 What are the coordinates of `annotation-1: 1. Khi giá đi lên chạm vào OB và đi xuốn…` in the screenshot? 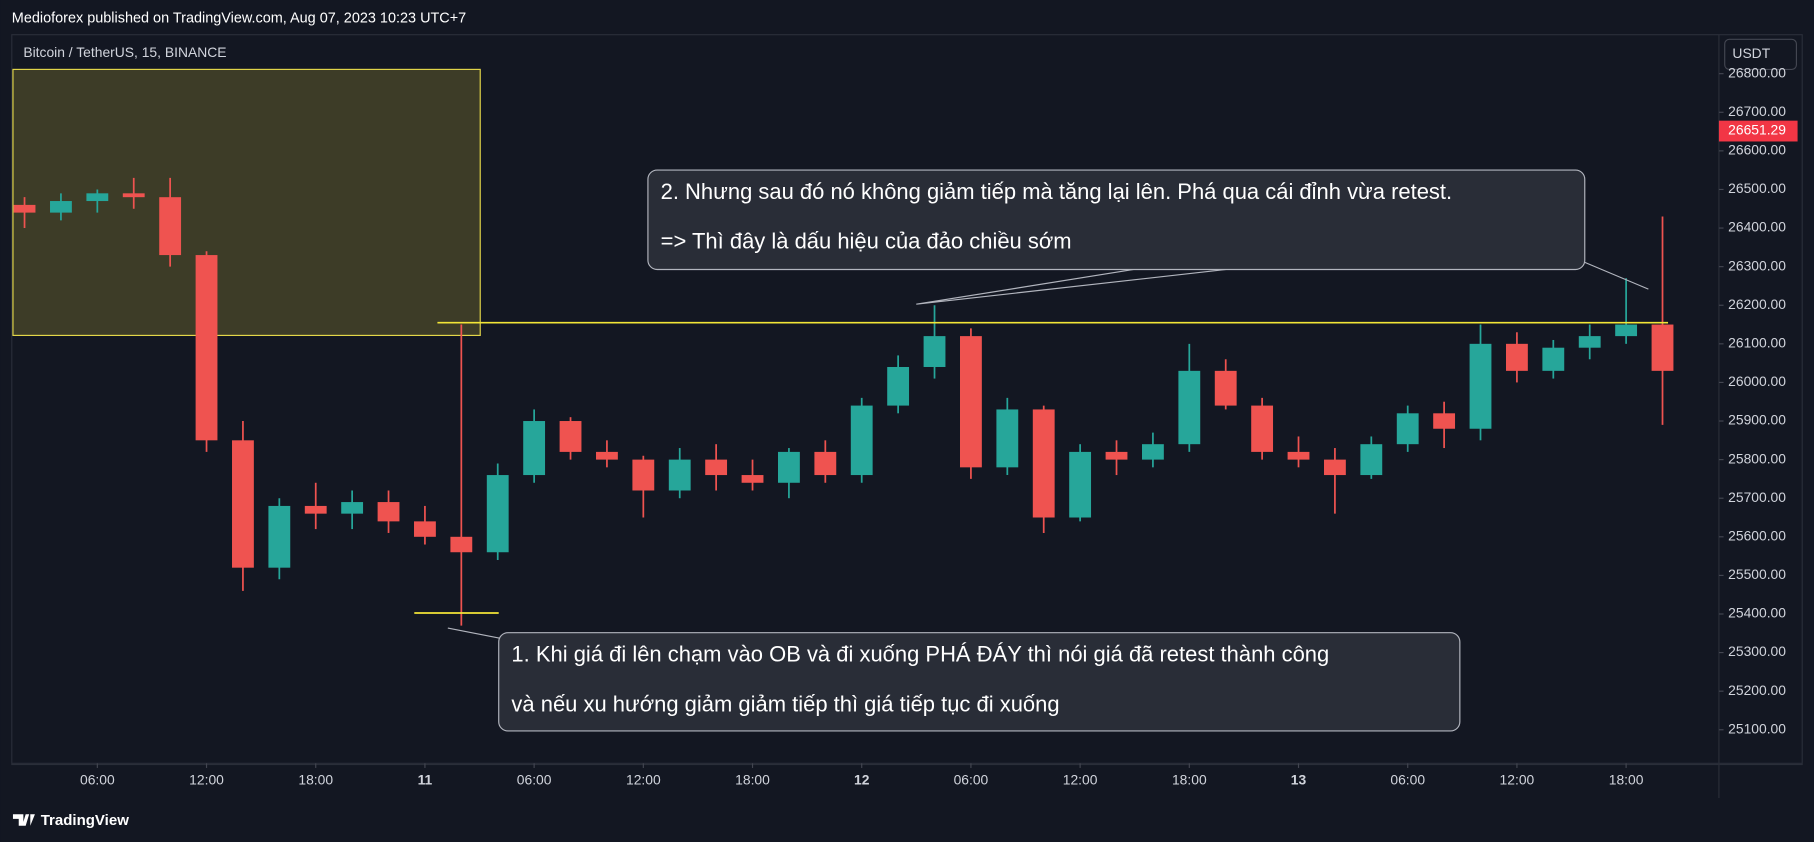 It's located at (954, 679).